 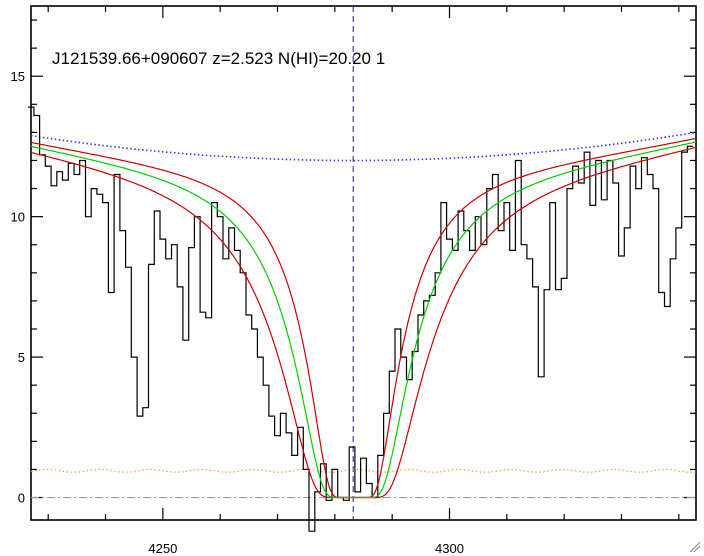 What do you see at coordinates (695, 547) in the screenshot?
I see `resize-grip` at bounding box center [695, 547].